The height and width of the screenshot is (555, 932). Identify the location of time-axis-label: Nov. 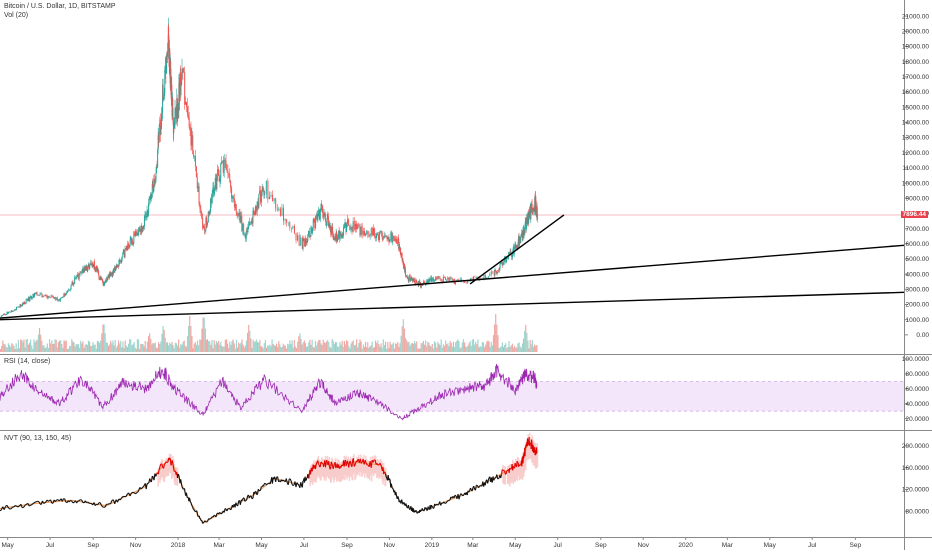
(136, 545).